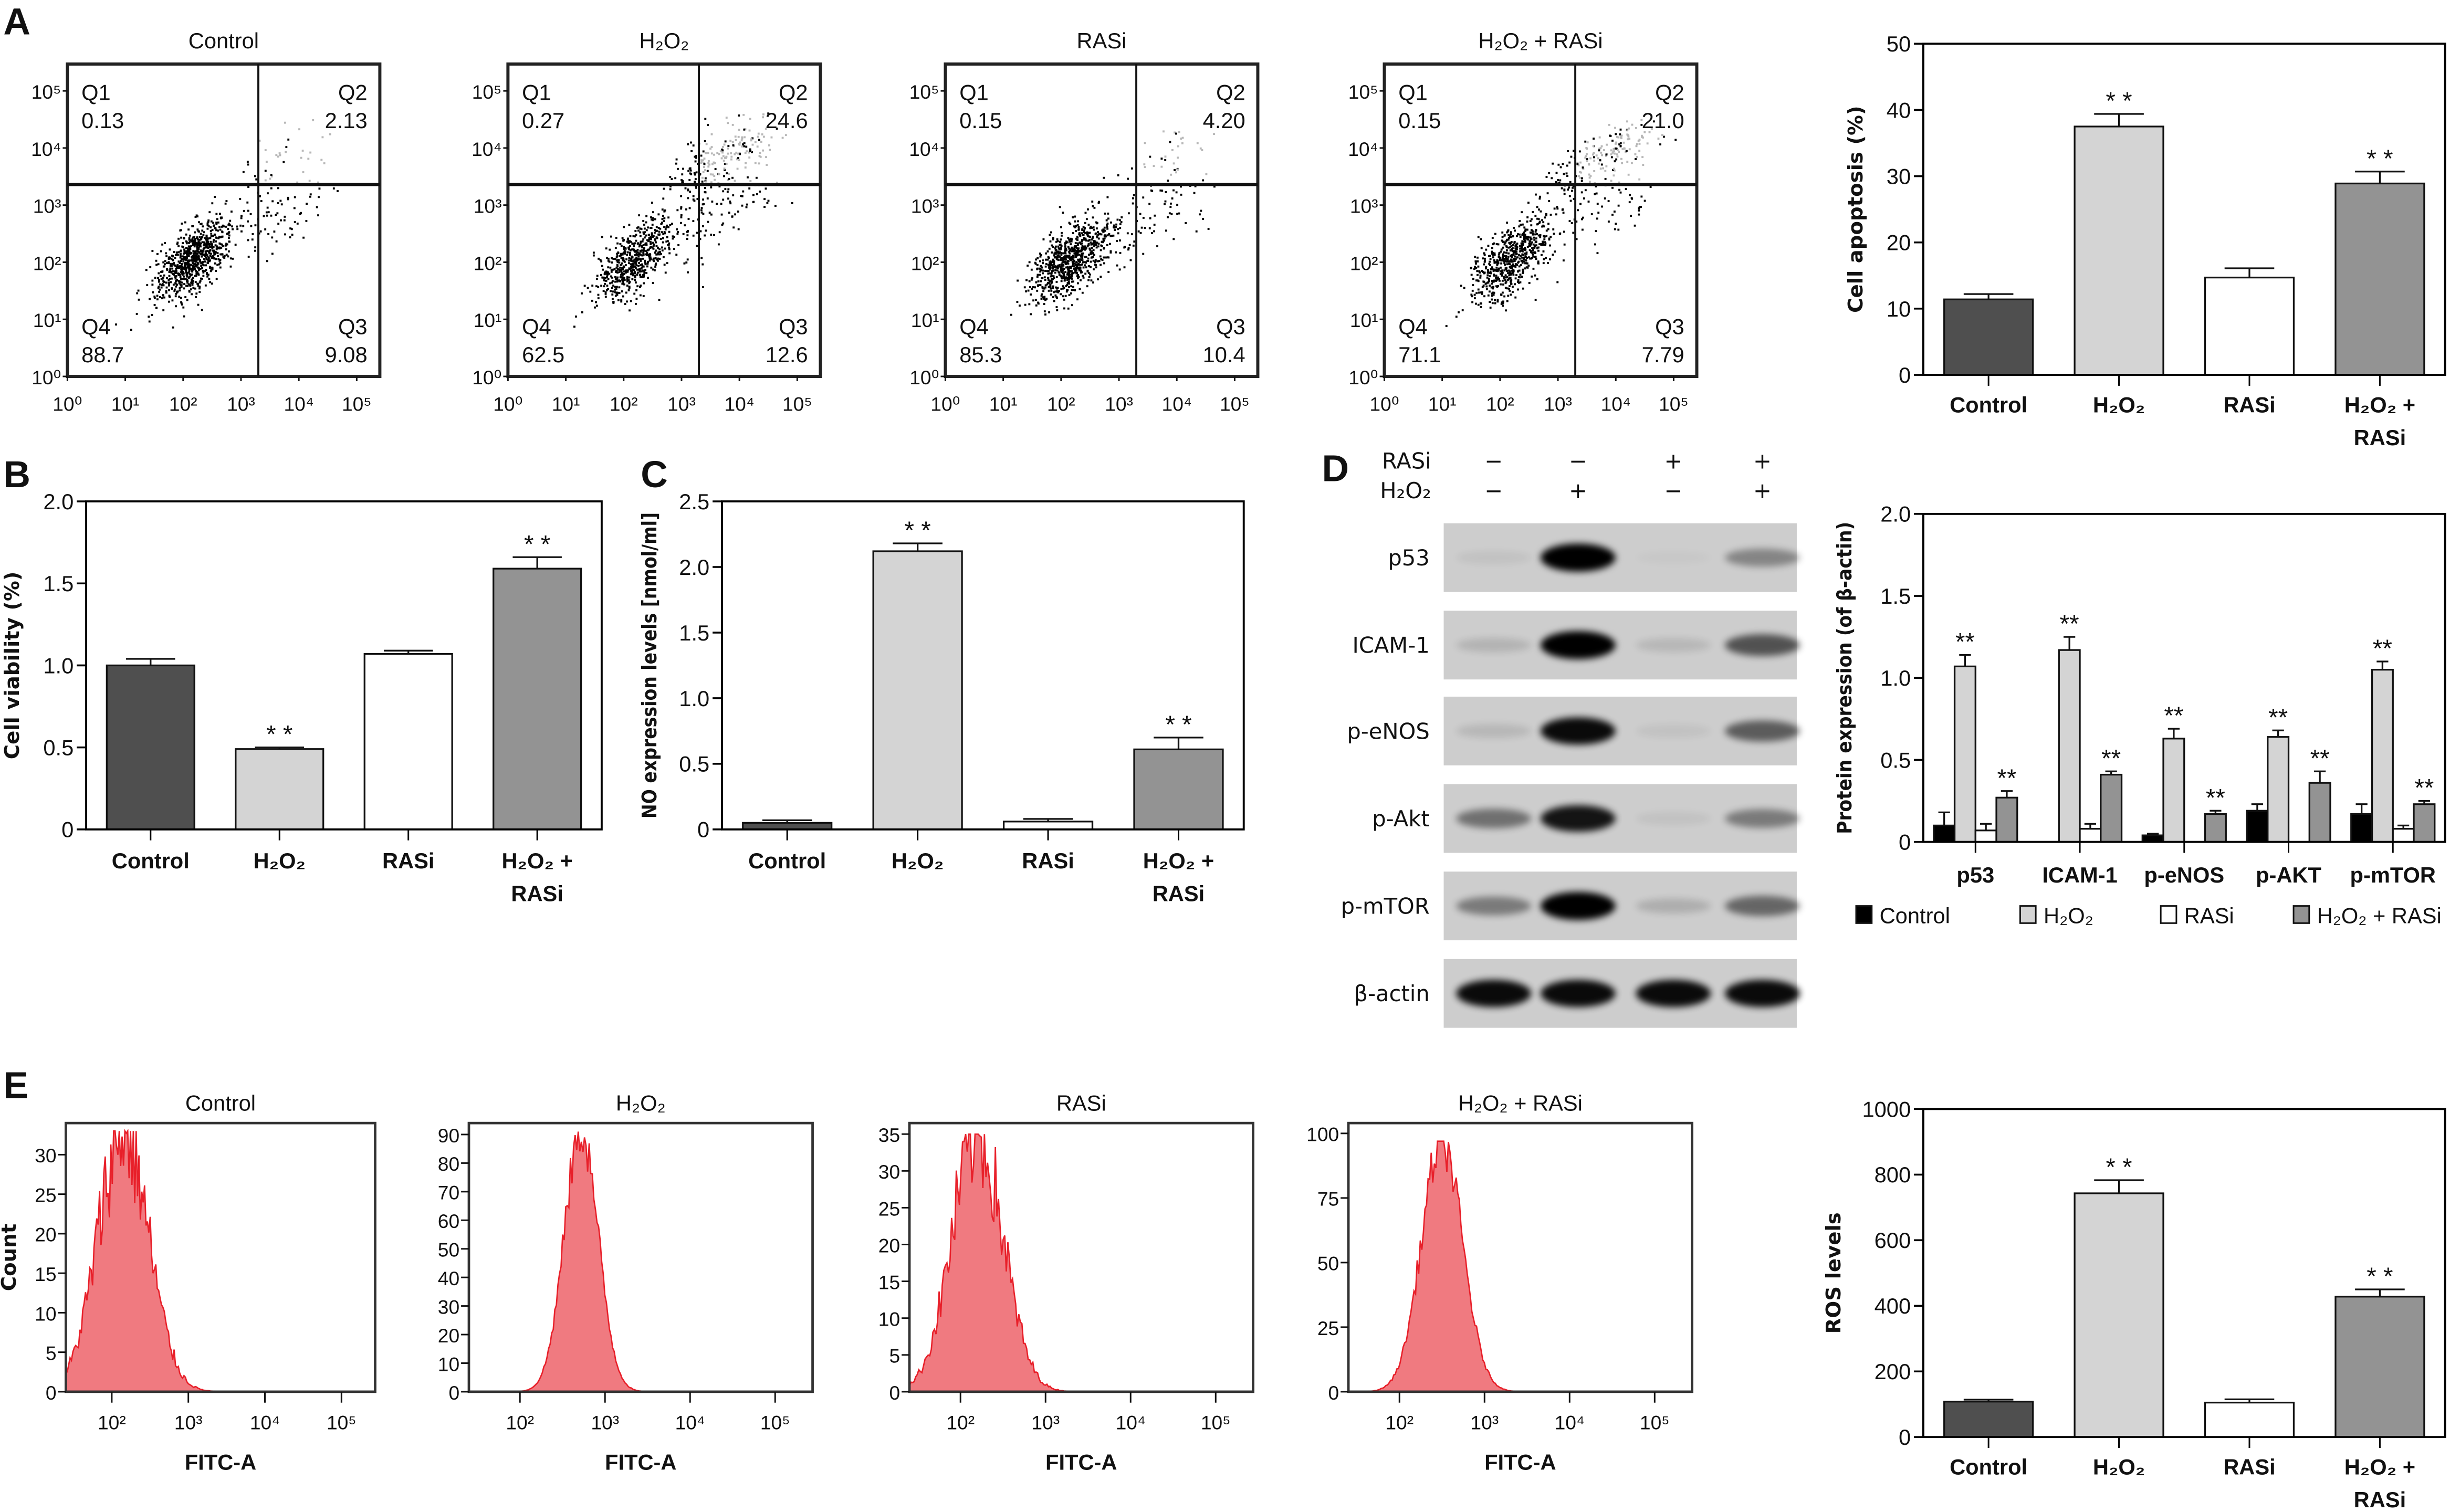 The height and width of the screenshot is (1512, 2450). Describe the element at coordinates (2090, 835) in the screenshot. I see `bar` at that location.